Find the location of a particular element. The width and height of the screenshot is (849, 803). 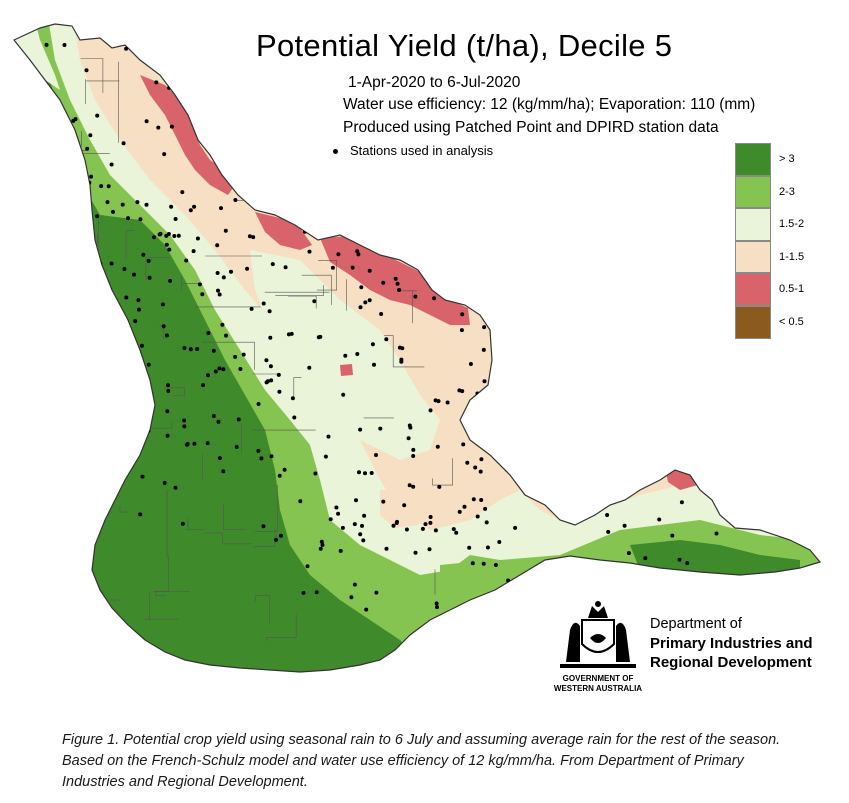

stations-key: Stations used in analysis is located at coordinates (413, 150).